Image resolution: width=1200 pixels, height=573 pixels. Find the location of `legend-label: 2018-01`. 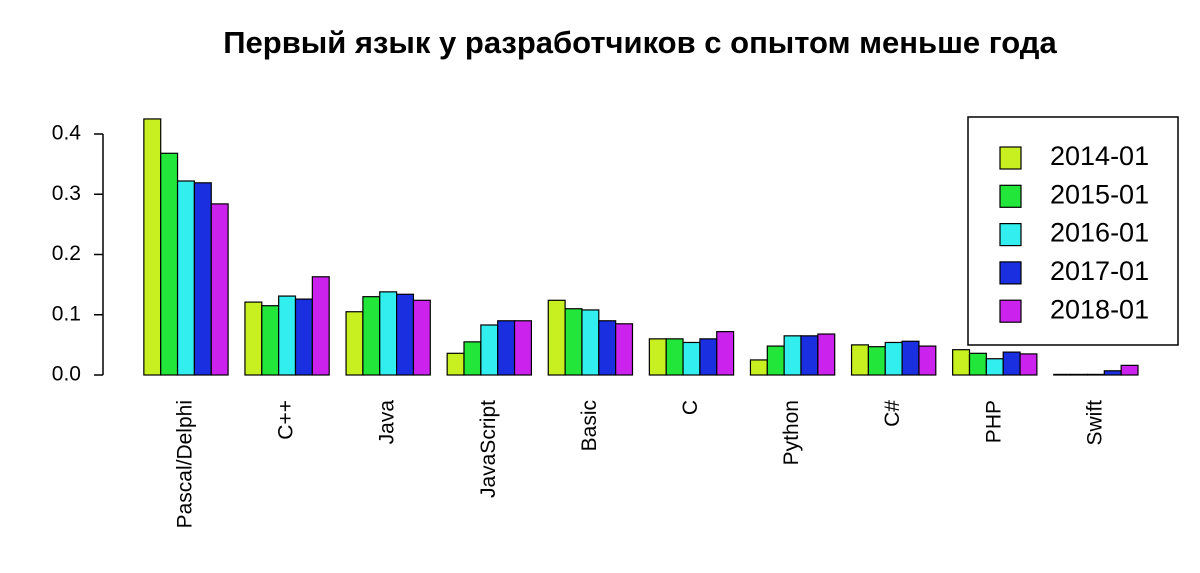

legend-label: 2018-01 is located at coordinates (1099, 309).